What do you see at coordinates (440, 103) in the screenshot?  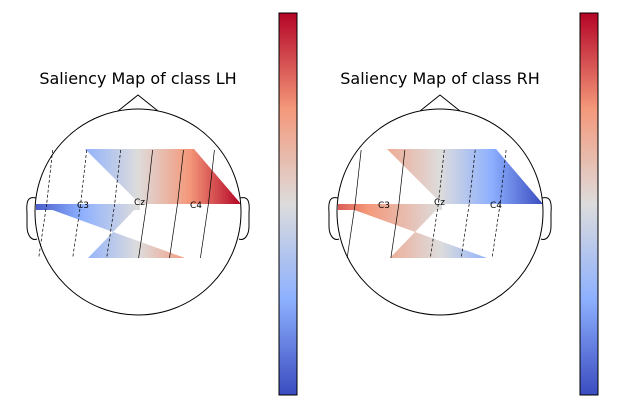 I see `head-nose` at bounding box center [440, 103].